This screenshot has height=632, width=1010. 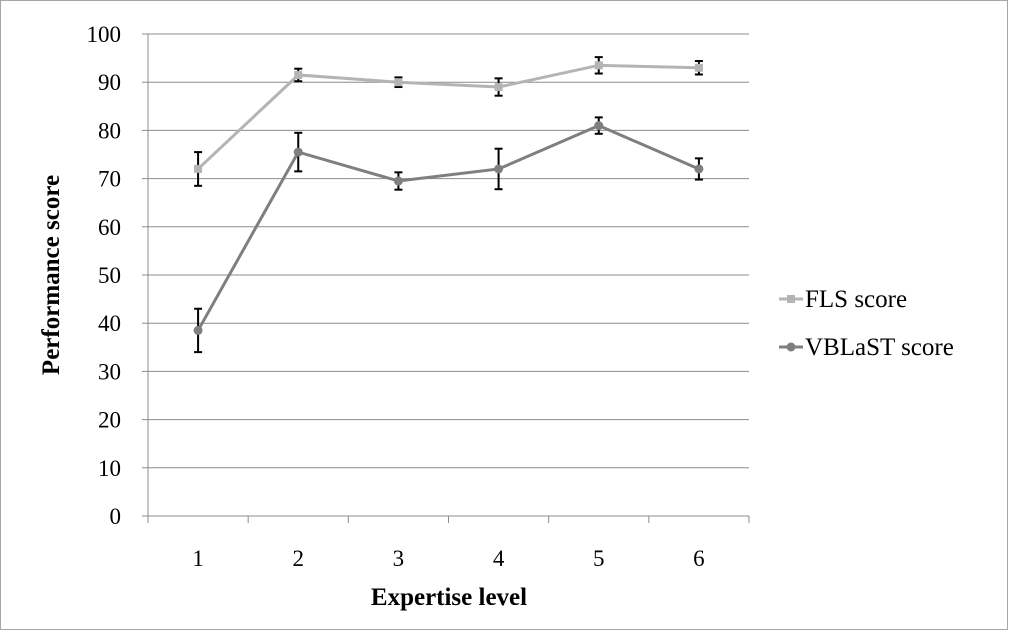 I want to click on y-tick-label: 10, so click(x=109, y=468).